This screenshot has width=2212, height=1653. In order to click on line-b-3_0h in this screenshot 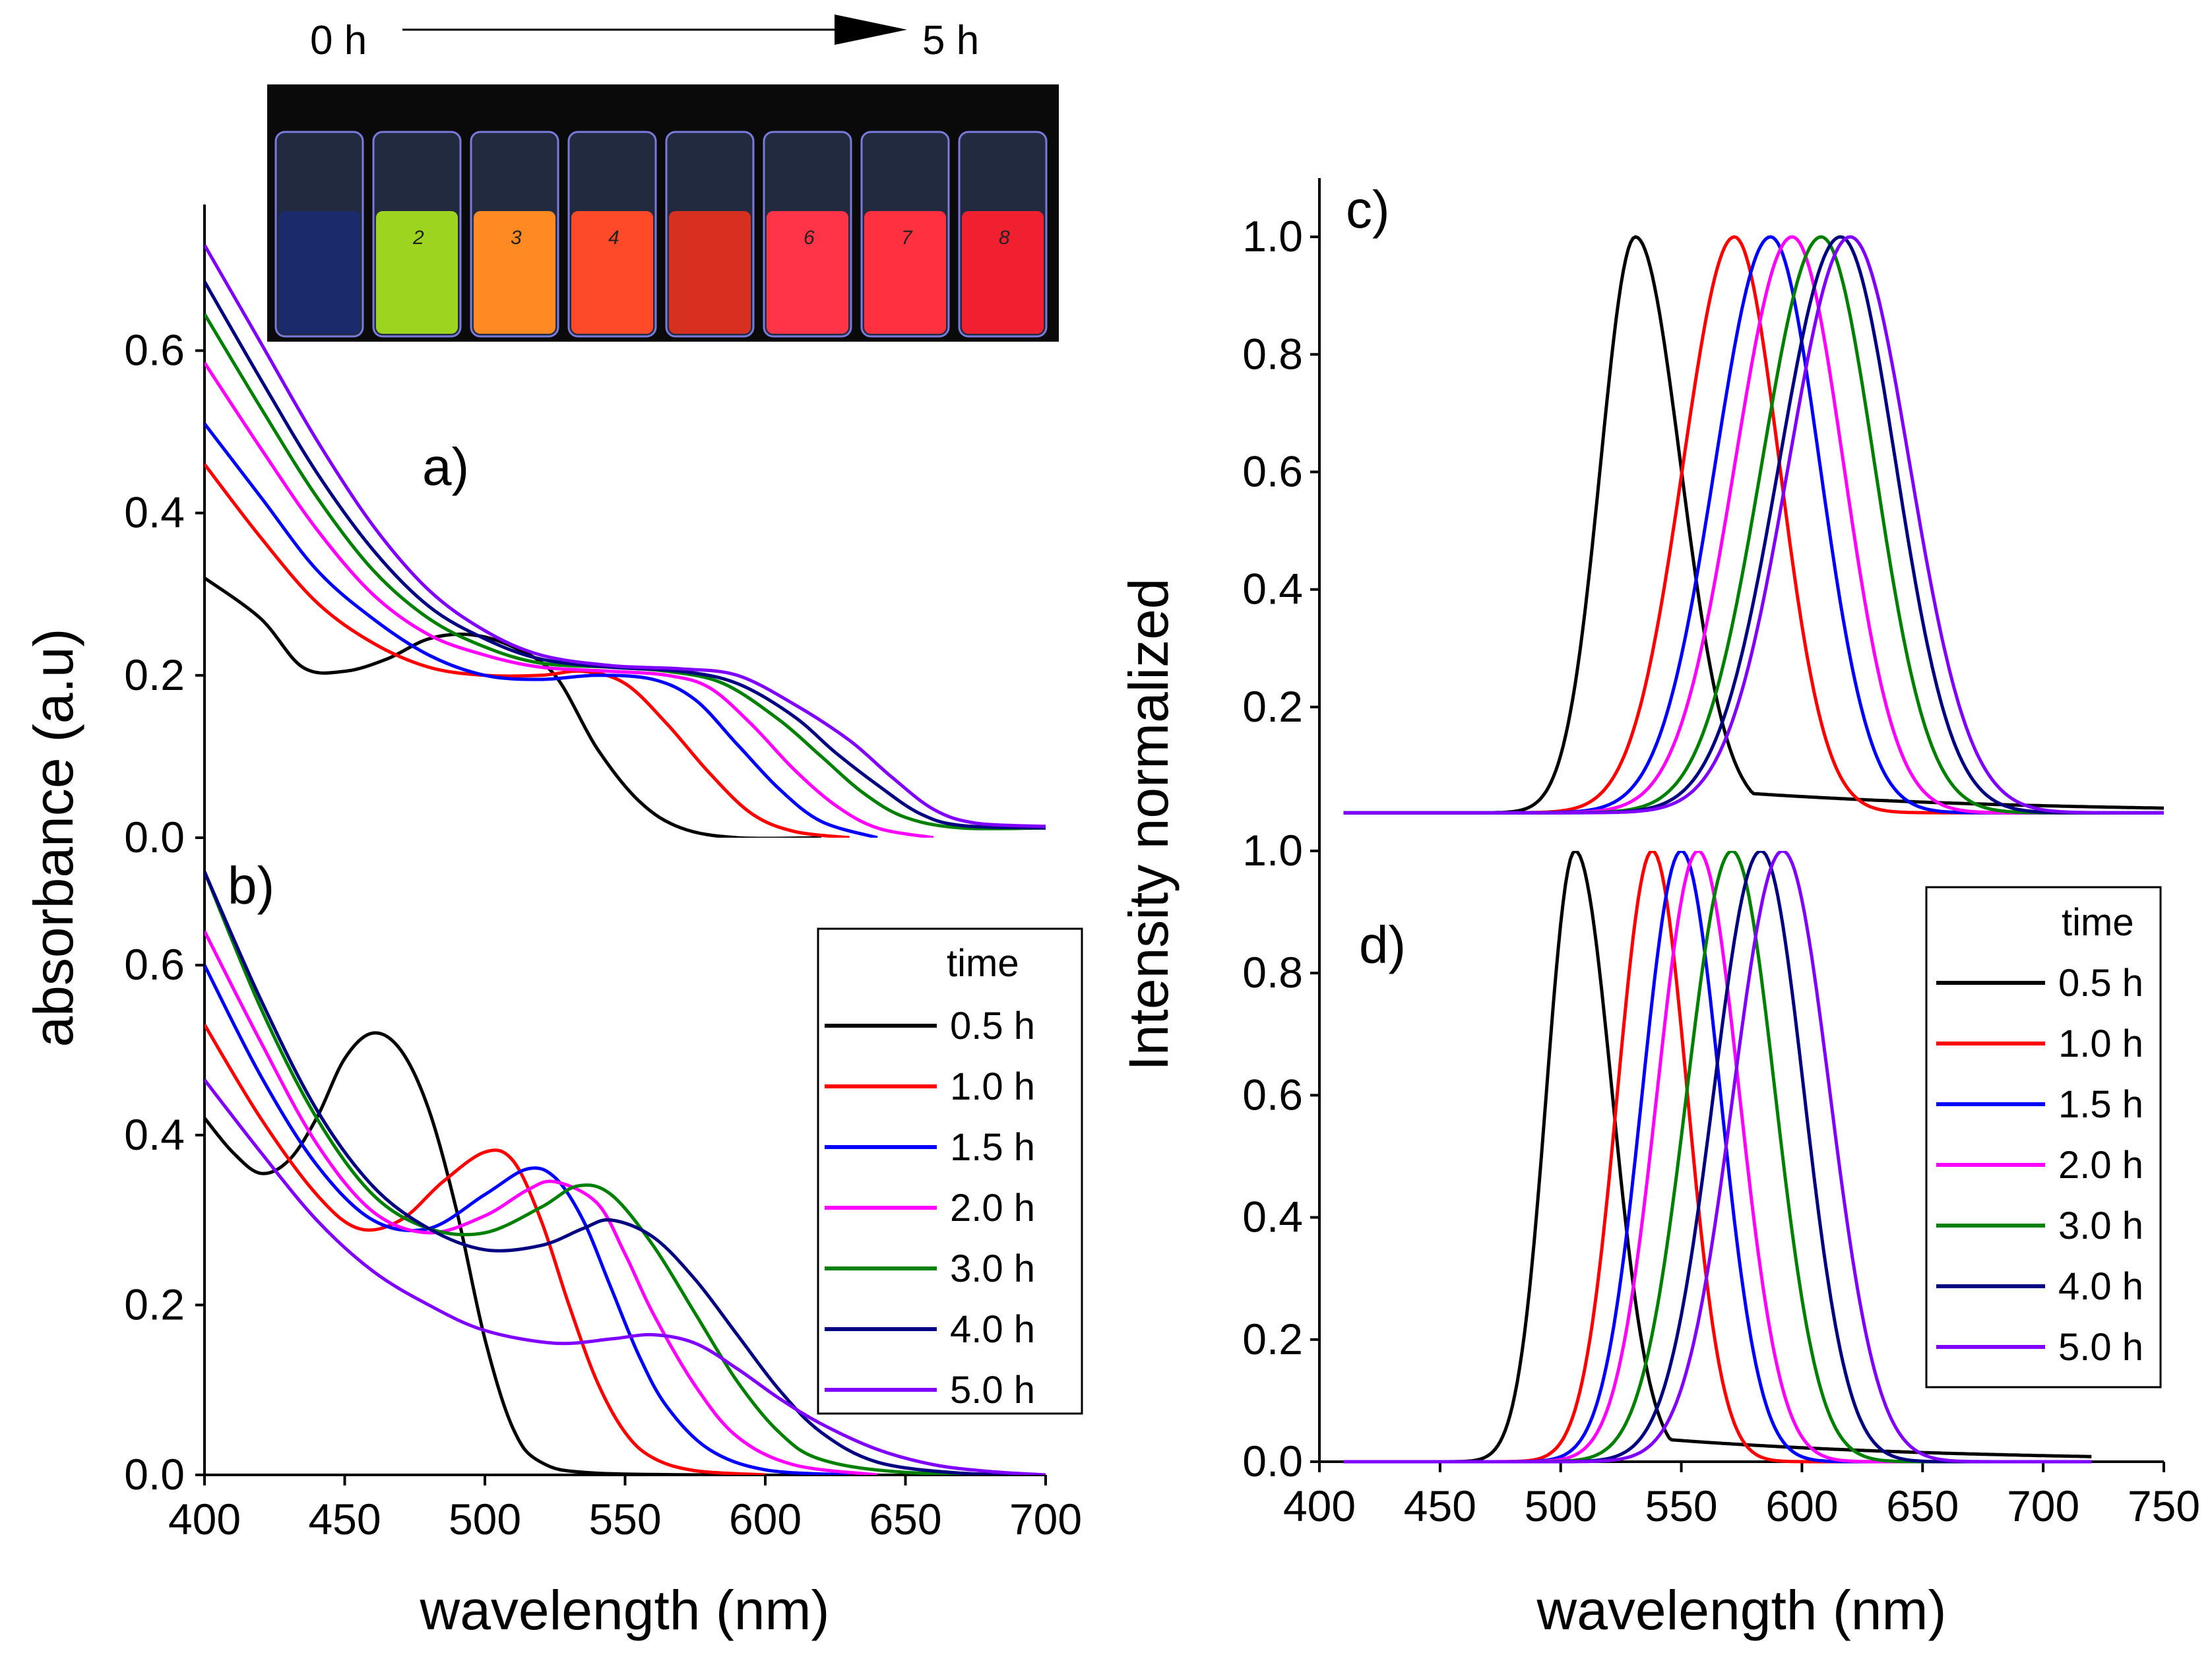, I will do `click(625, 1173)`.